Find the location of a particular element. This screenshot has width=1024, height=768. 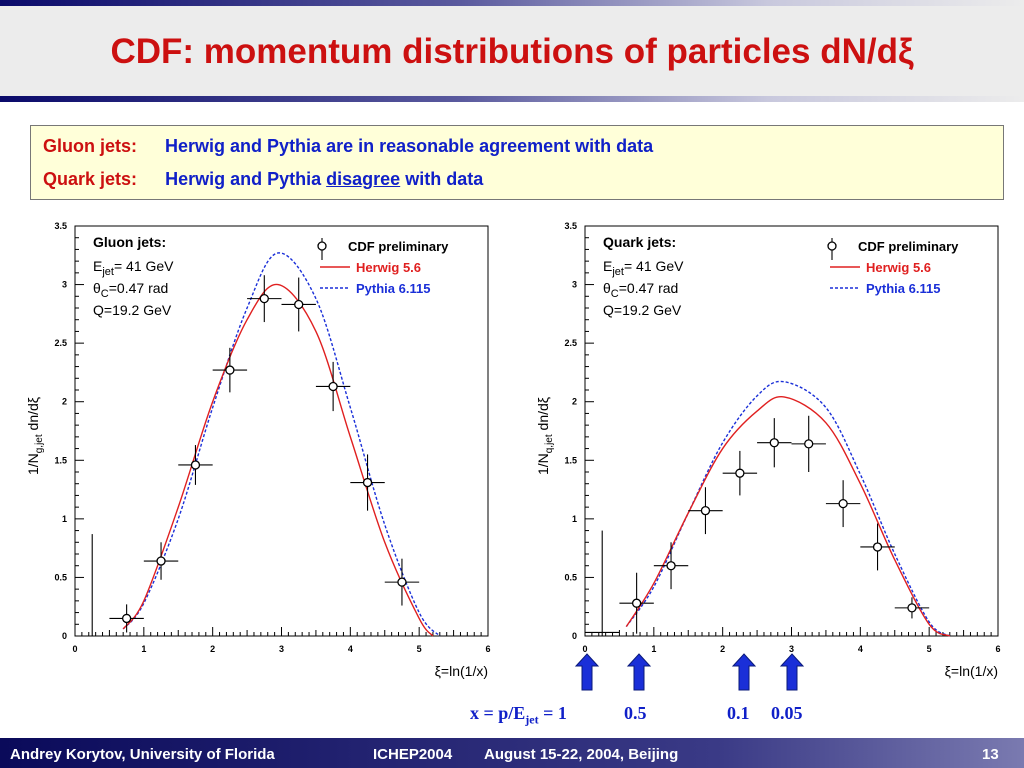

x-tick-label: 2 is located at coordinates (212, 649).